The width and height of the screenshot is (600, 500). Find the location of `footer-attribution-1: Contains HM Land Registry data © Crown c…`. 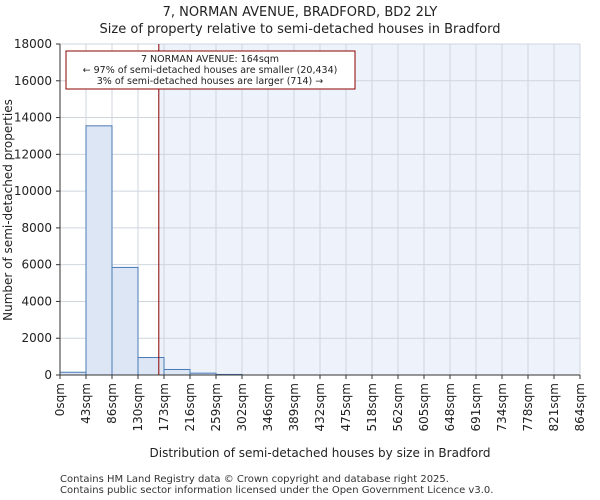

footer-attribution-1: Contains HM Land Registry data © Crown c… is located at coordinates (254, 479).